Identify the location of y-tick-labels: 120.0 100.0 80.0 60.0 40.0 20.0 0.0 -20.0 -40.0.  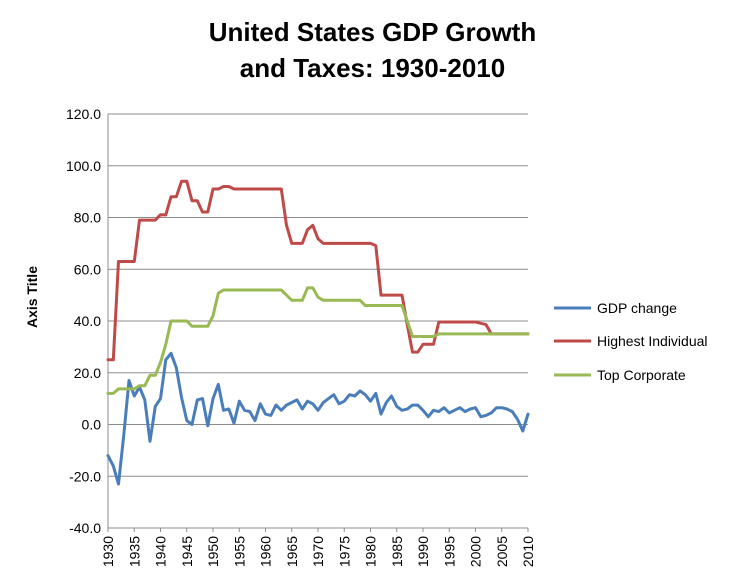
(83, 321).